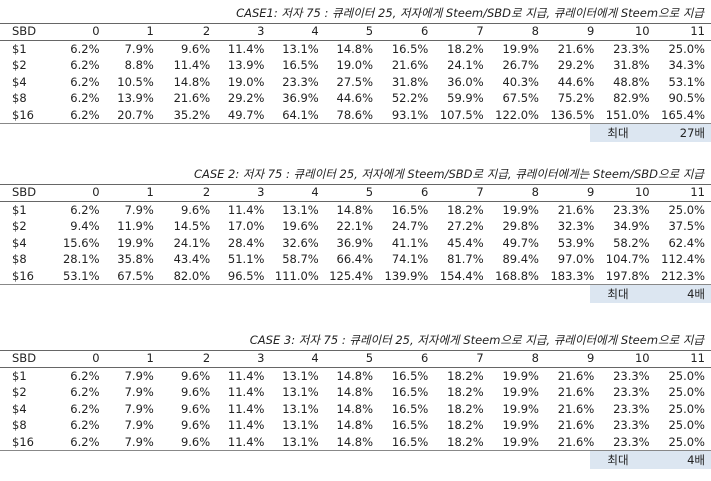  Describe the element at coordinates (19, 226) in the screenshot. I see `row-label: $2` at that location.